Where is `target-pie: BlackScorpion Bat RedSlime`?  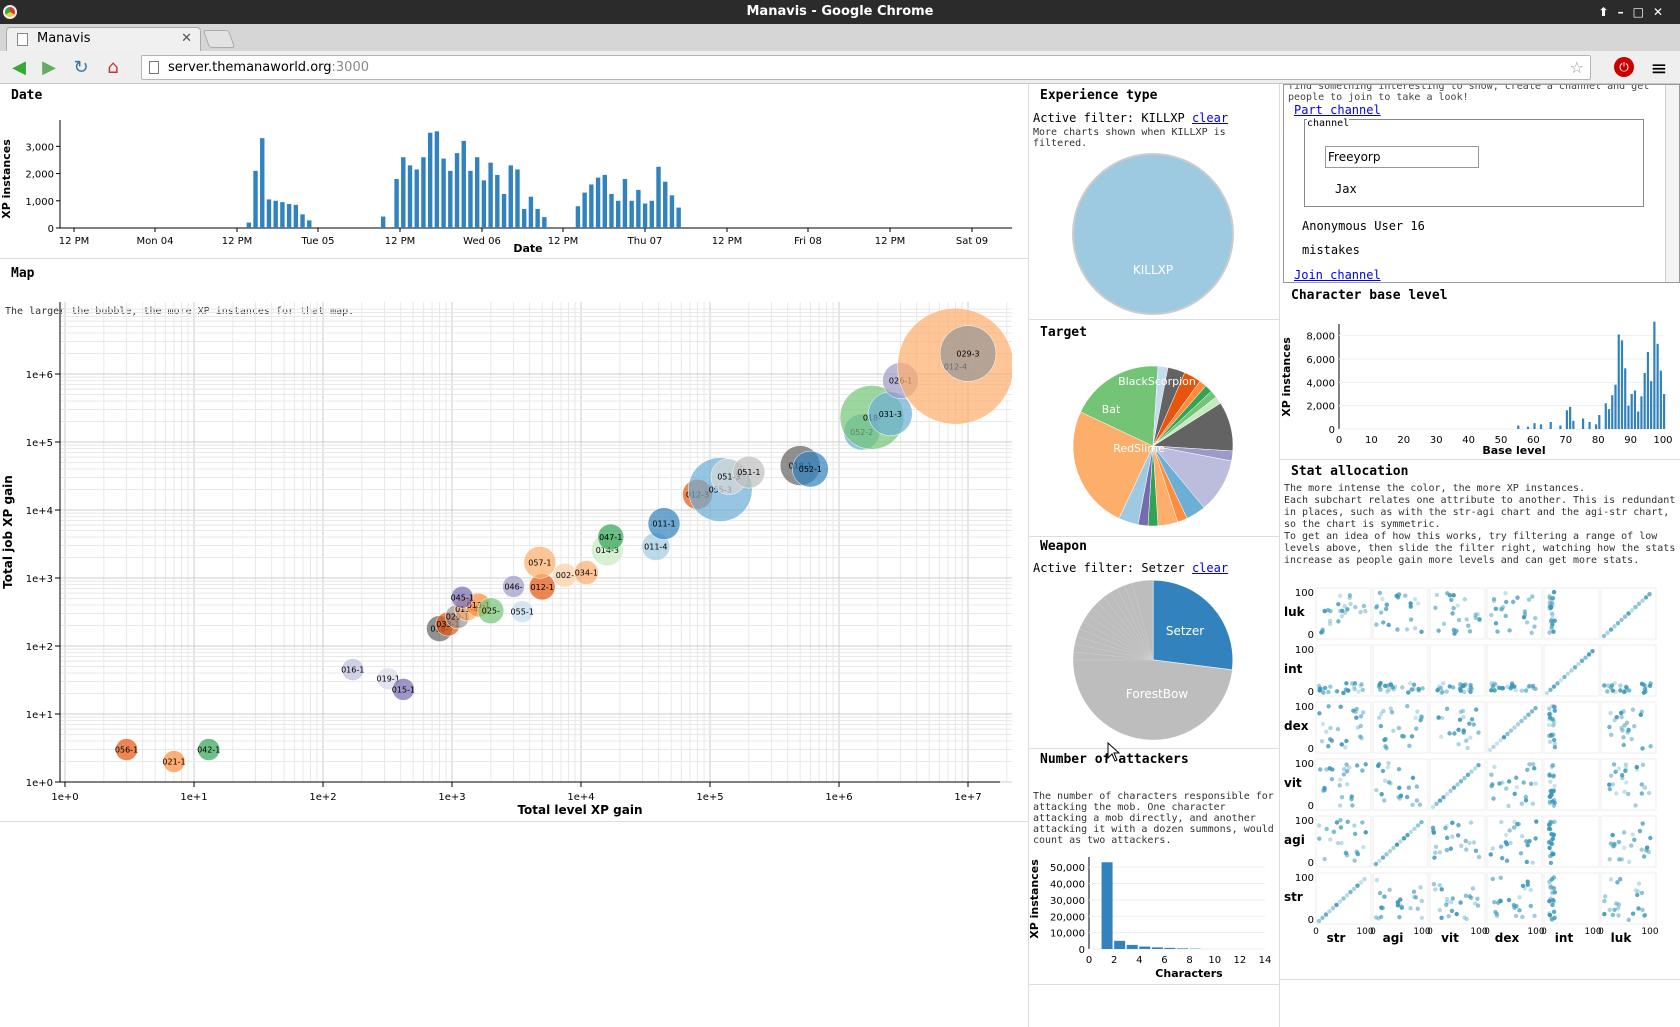 target-pie: BlackScorpion Bat RedSlime is located at coordinates (1154, 429).